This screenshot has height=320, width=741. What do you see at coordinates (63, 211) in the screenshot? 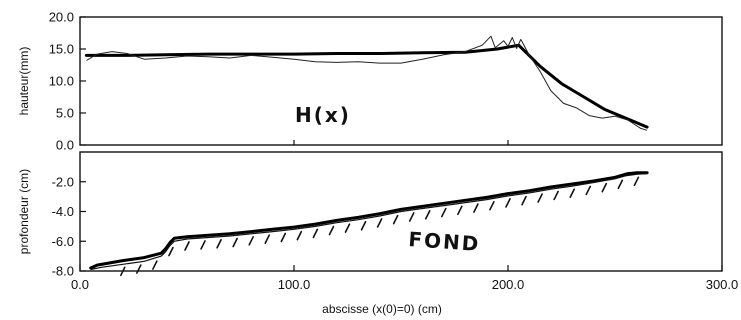
I see `y-tick-label: -4.0` at bounding box center [63, 211].